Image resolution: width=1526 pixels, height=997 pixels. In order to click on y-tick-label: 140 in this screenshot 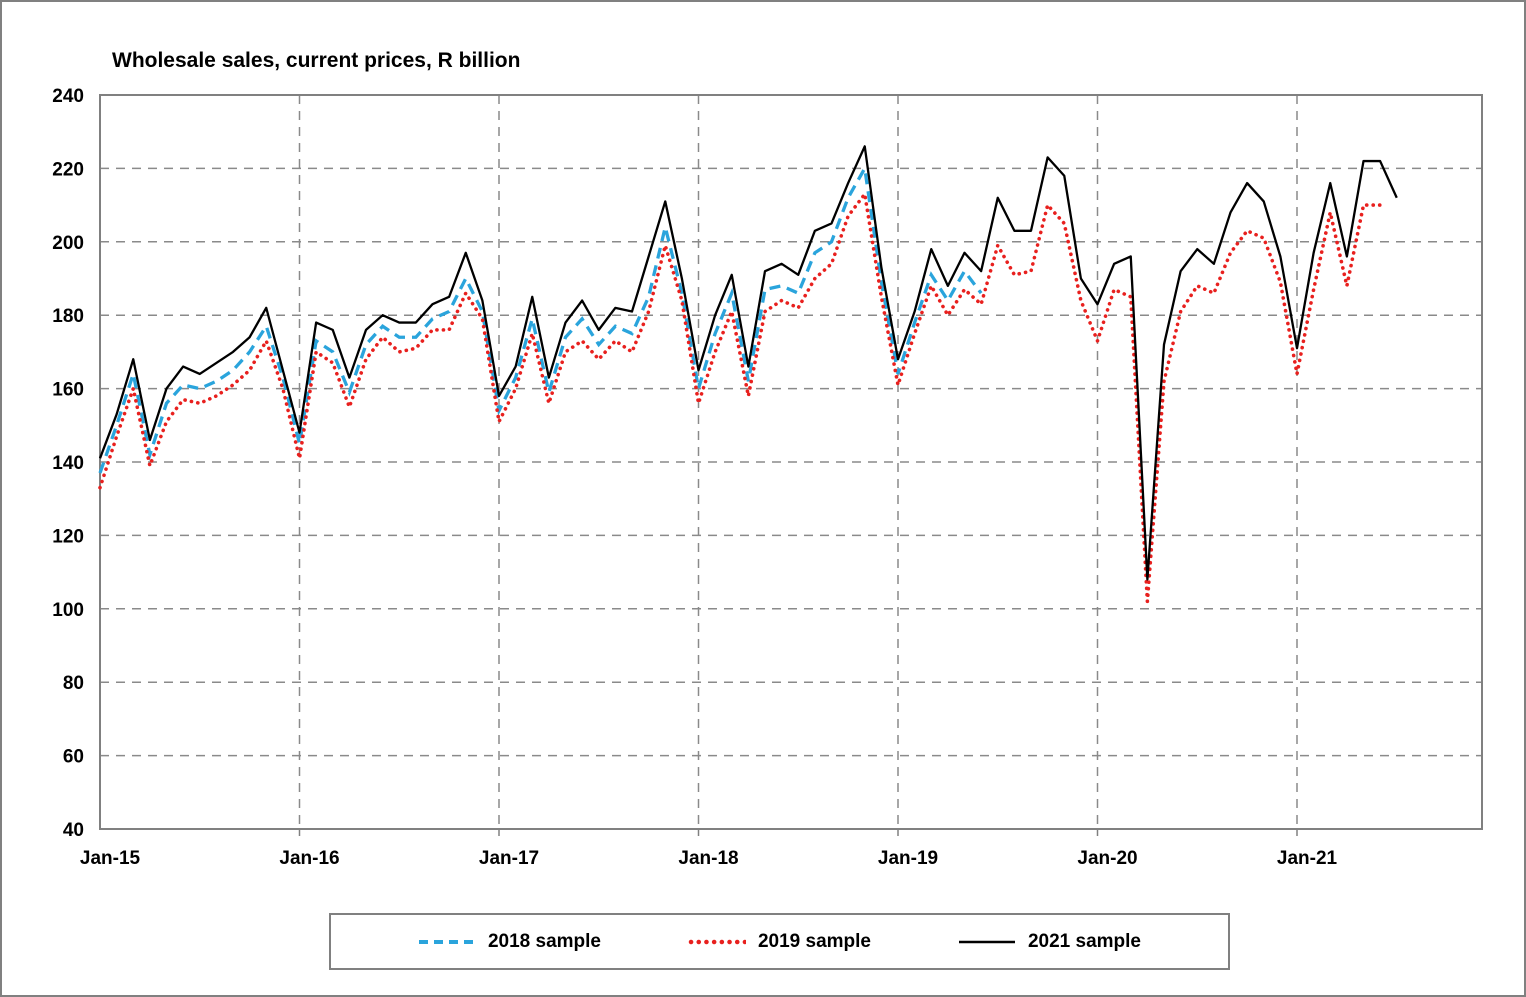, I will do `click(68, 463)`.